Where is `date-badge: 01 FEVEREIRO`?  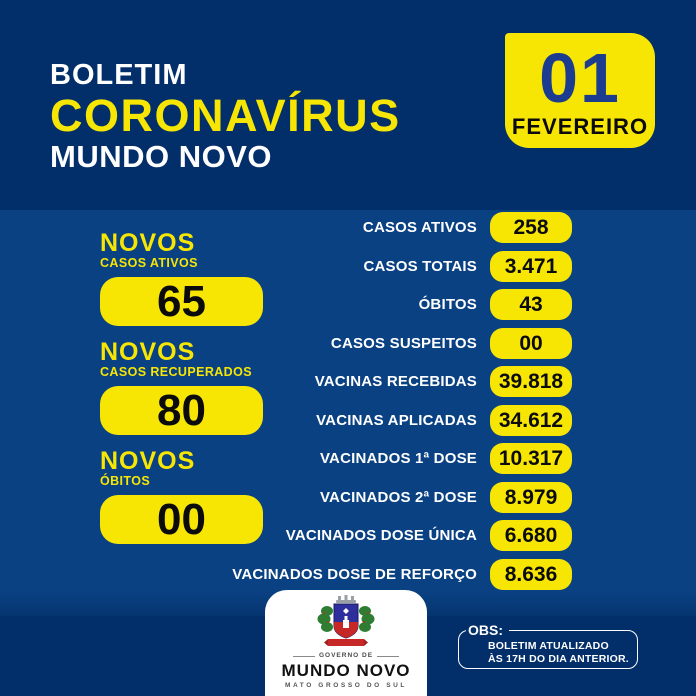 date-badge: 01 FEVEREIRO is located at coordinates (580, 90).